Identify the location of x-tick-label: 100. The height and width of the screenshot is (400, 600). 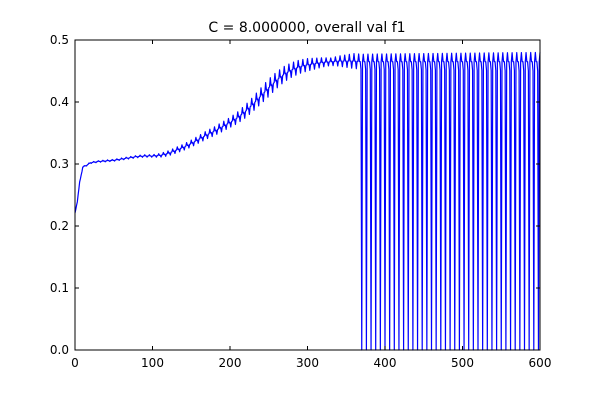
(152, 363).